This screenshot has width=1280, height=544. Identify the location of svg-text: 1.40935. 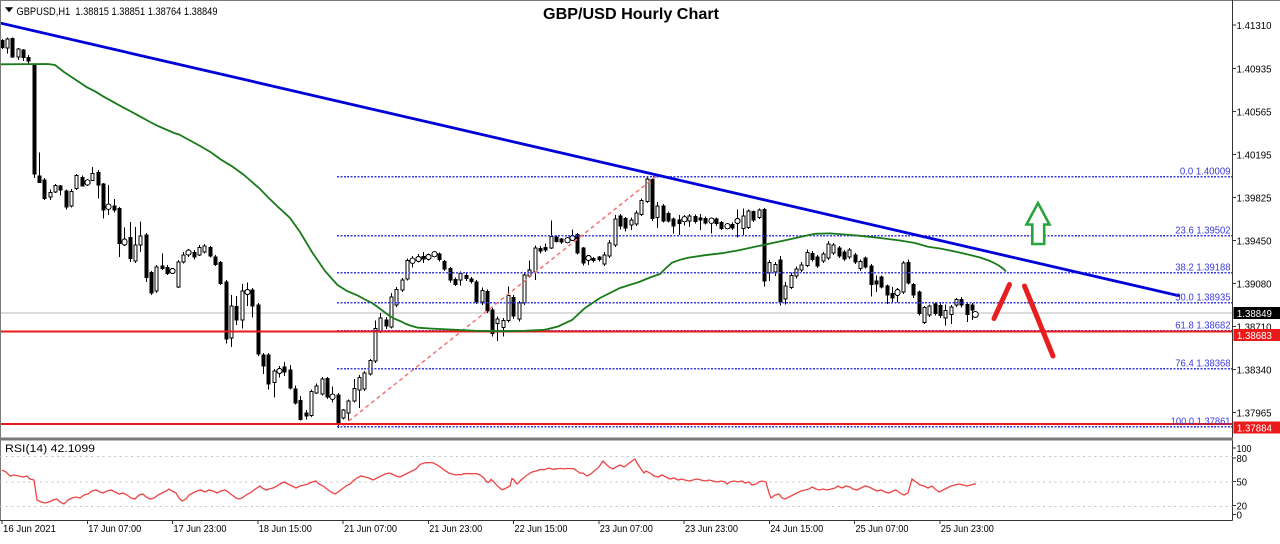
(1254, 70).